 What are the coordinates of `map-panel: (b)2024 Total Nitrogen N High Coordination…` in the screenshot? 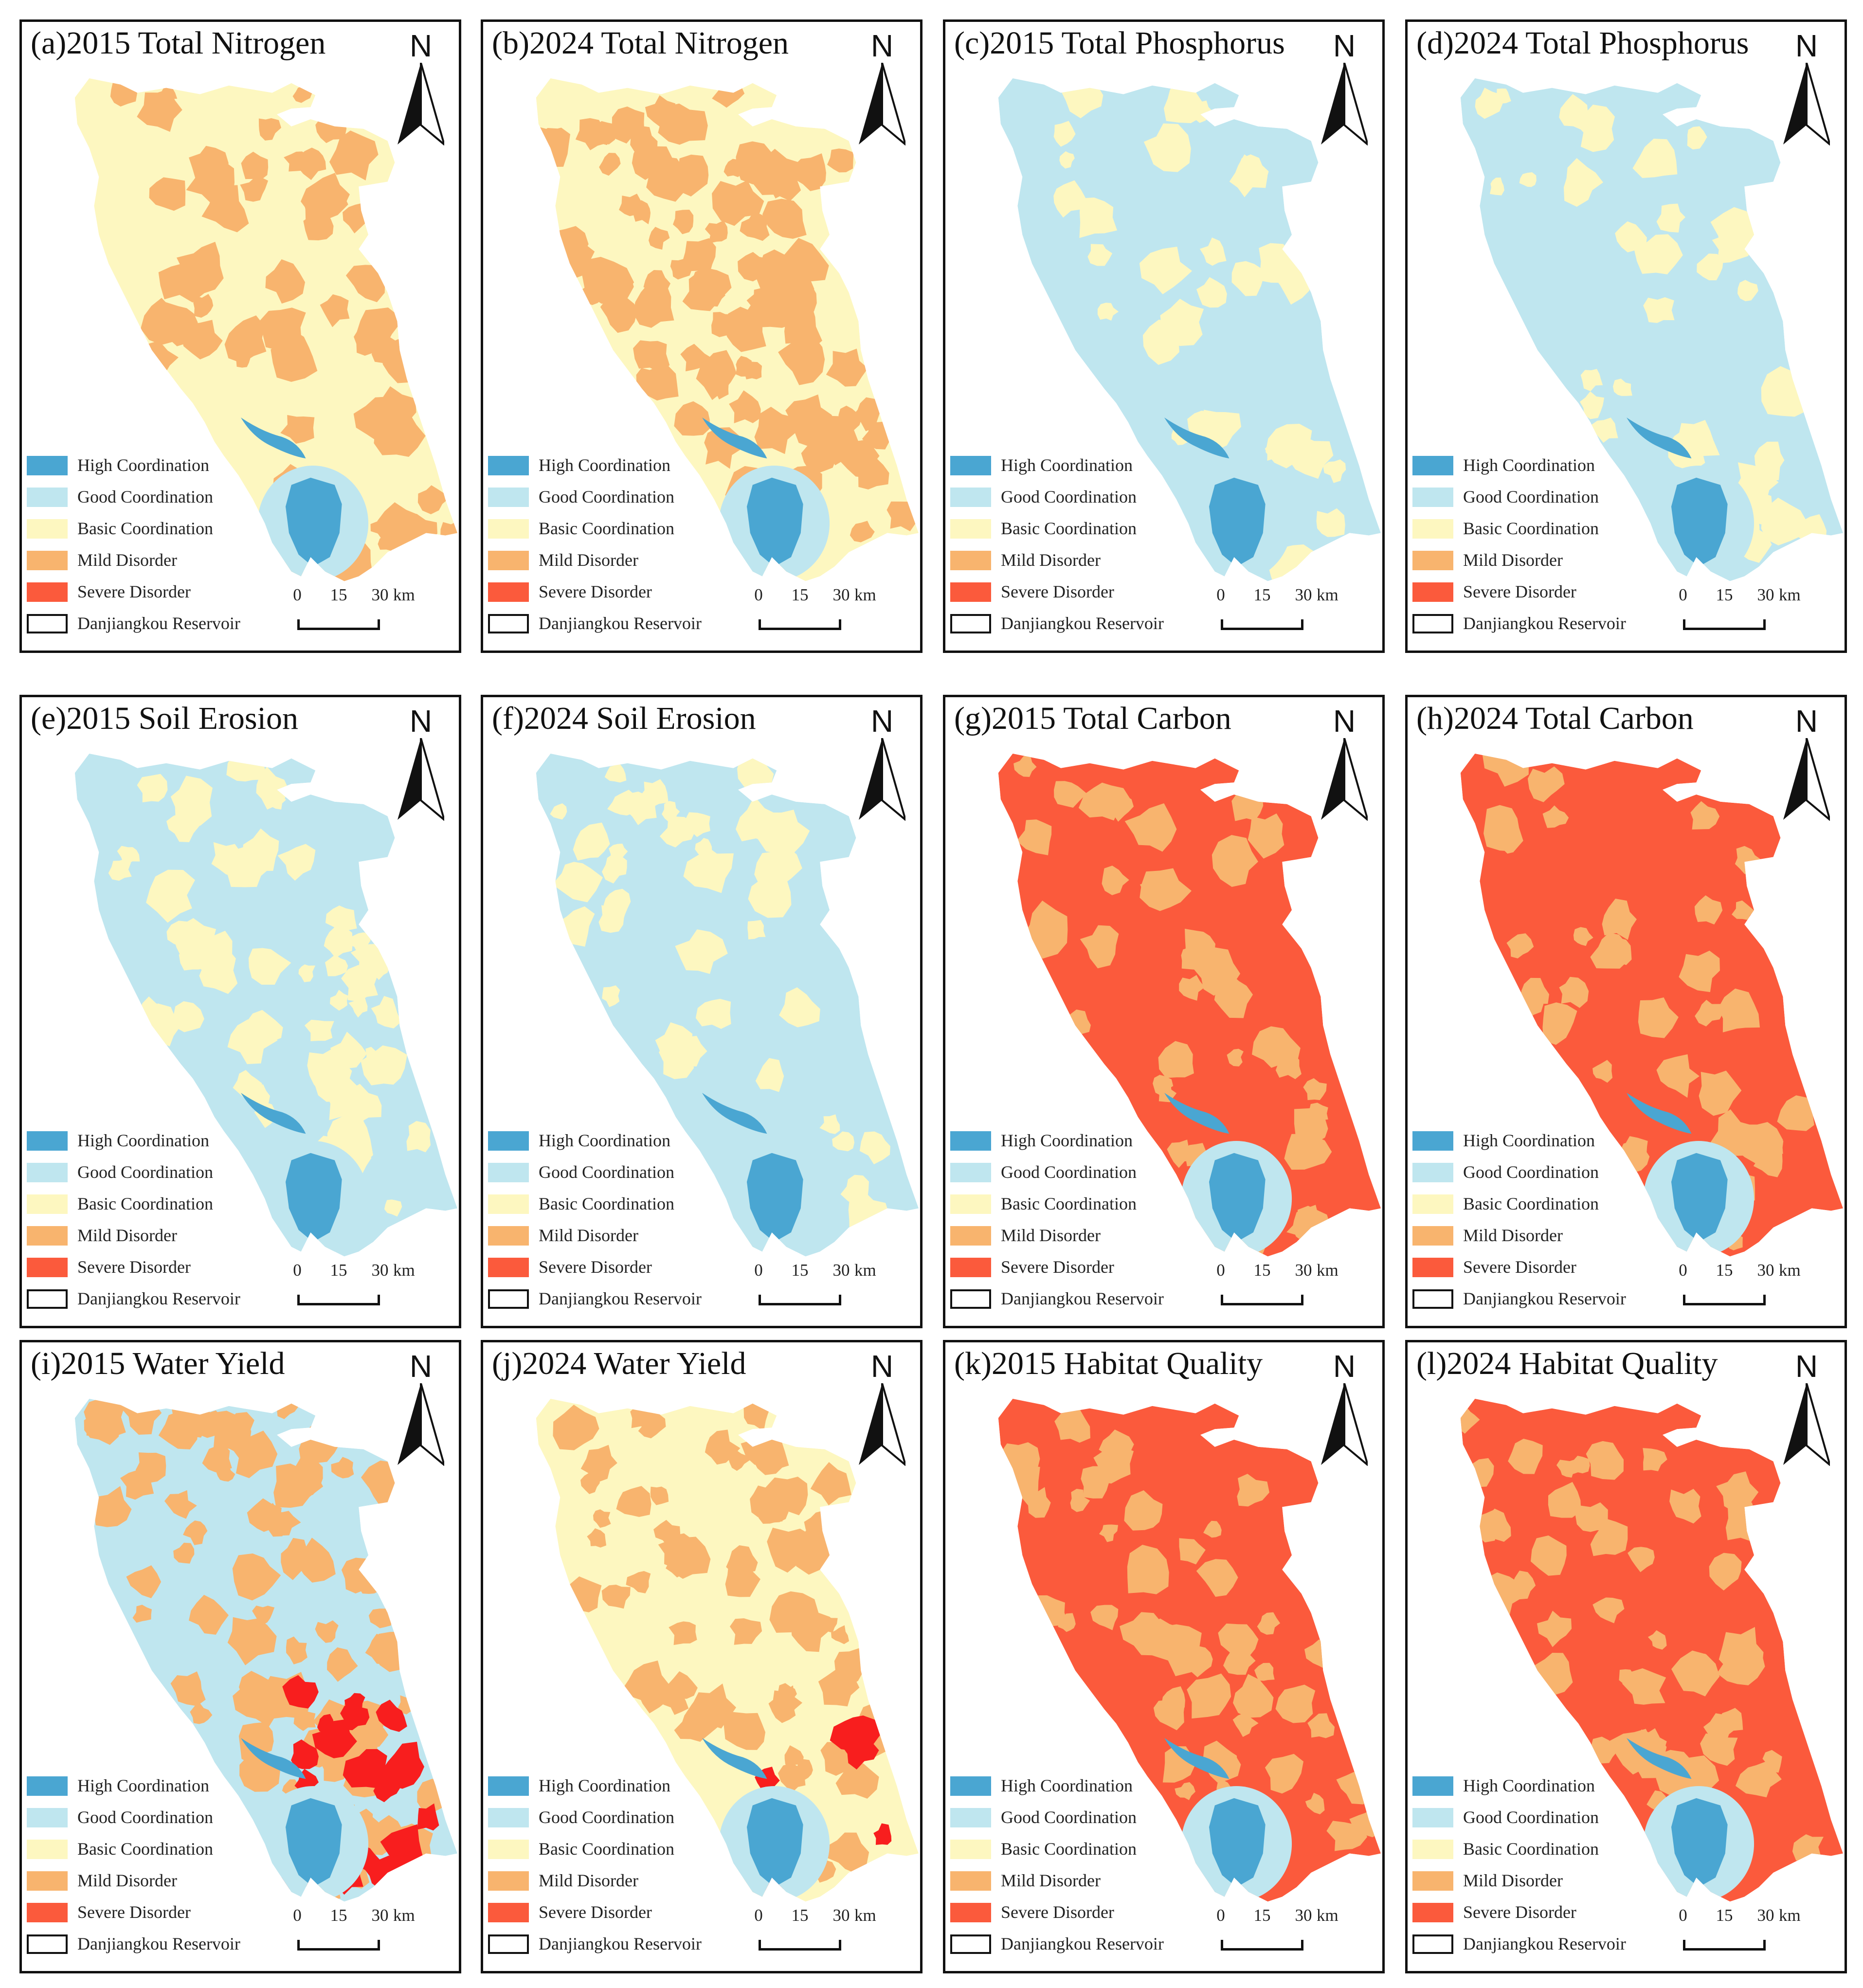 It's located at (701, 336).